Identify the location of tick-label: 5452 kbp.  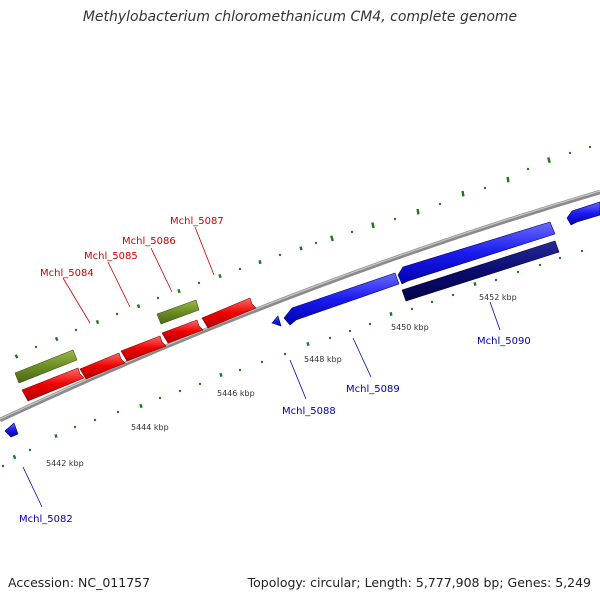
(498, 297).